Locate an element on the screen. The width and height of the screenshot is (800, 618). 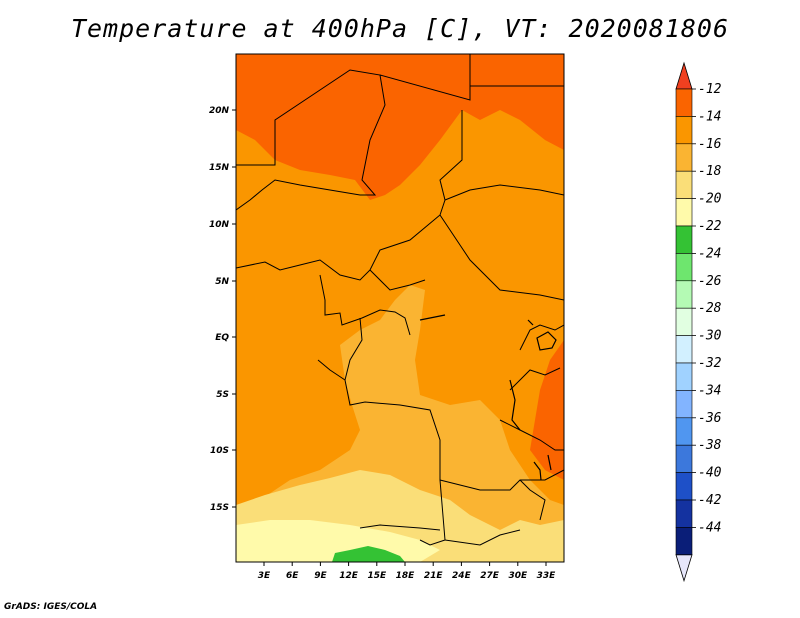
region-m12-m14-north is located at coordinates (400, 127).